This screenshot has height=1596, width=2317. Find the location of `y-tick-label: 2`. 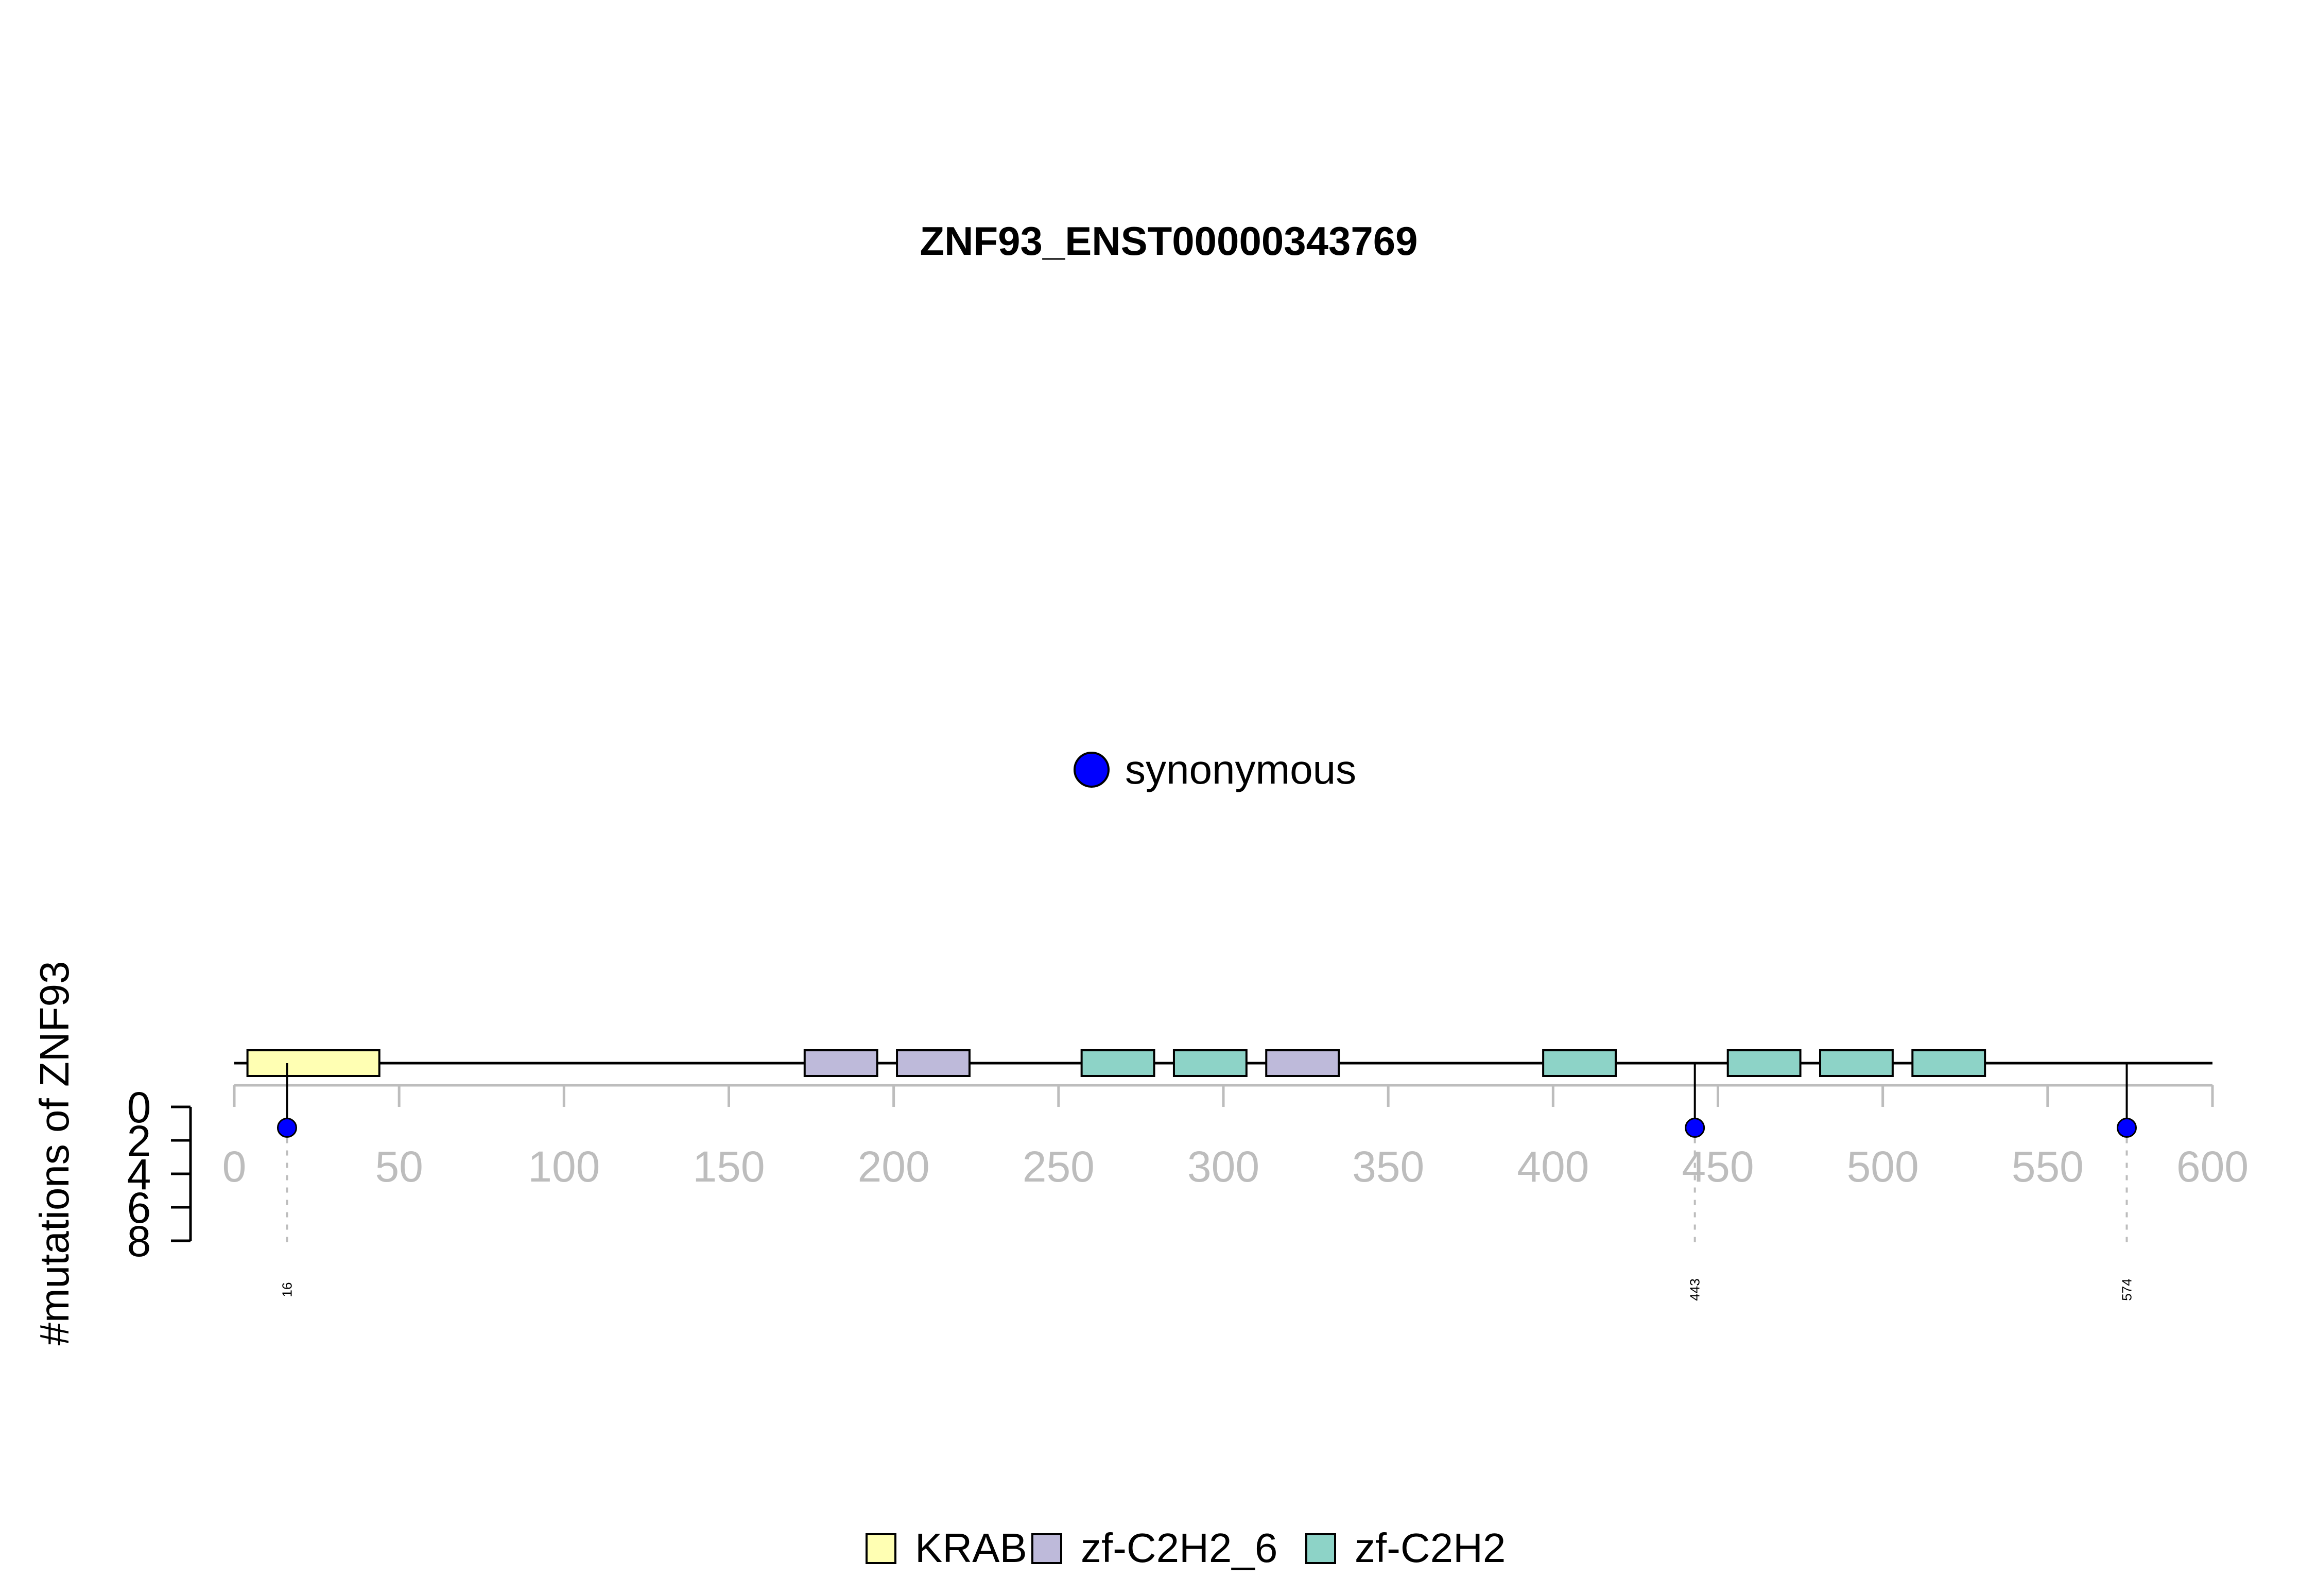

y-tick-label: 2 is located at coordinates (139, 1141).